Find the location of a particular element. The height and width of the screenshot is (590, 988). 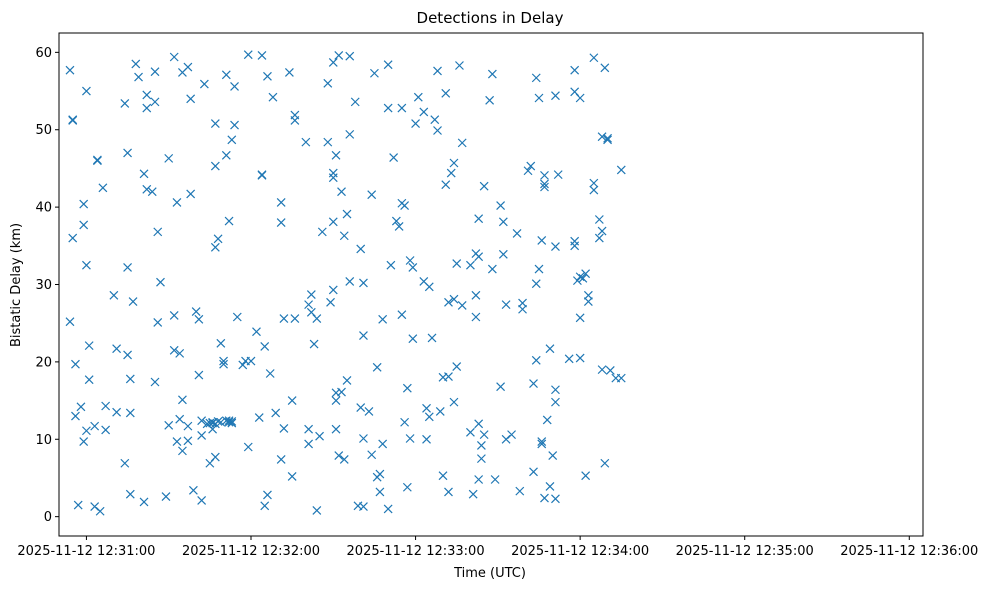

y-tick-label: 40 is located at coordinates (43, 208).